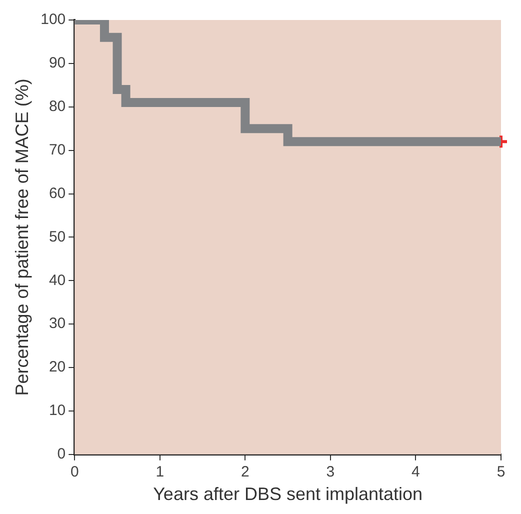 This screenshot has height=514, width=521. What do you see at coordinates (57, 193) in the screenshot?
I see `y-tick-label: 60` at bounding box center [57, 193].